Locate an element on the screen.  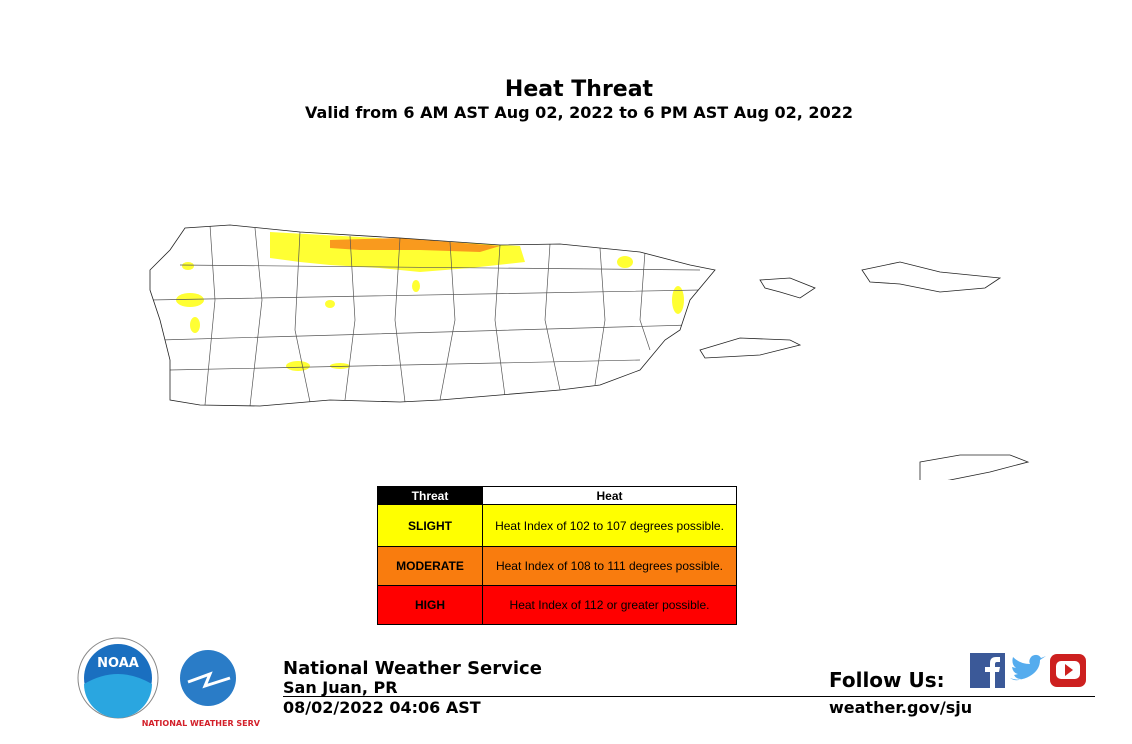
column-header: Heat is located at coordinates (609, 495).